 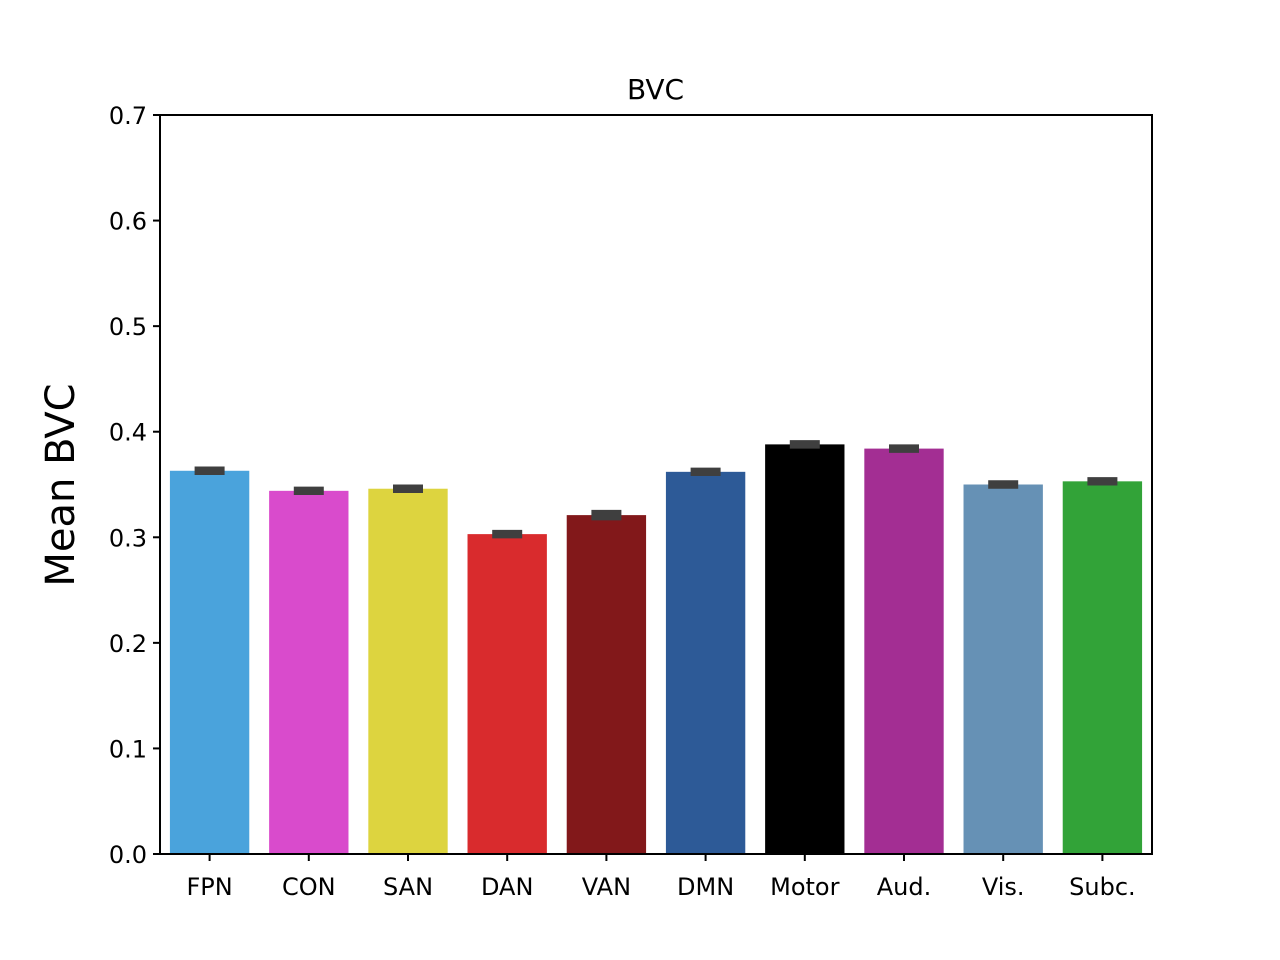 What do you see at coordinates (209, 662) in the screenshot?
I see `bar-fpn` at bounding box center [209, 662].